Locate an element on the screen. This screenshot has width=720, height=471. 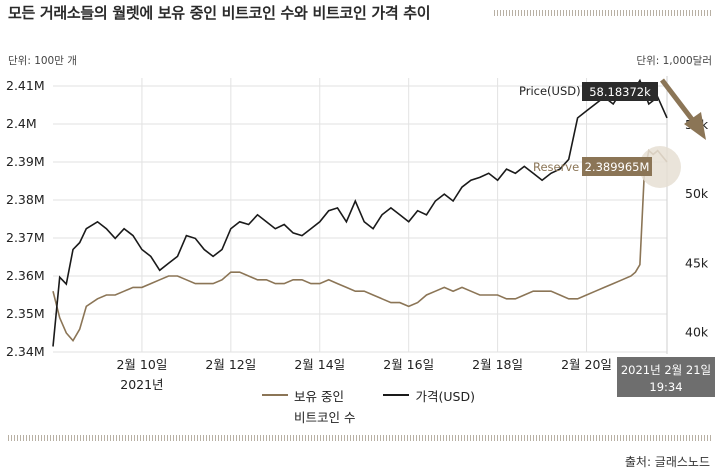
y-left-tick-label: 2.36M is located at coordinates (25, 275).